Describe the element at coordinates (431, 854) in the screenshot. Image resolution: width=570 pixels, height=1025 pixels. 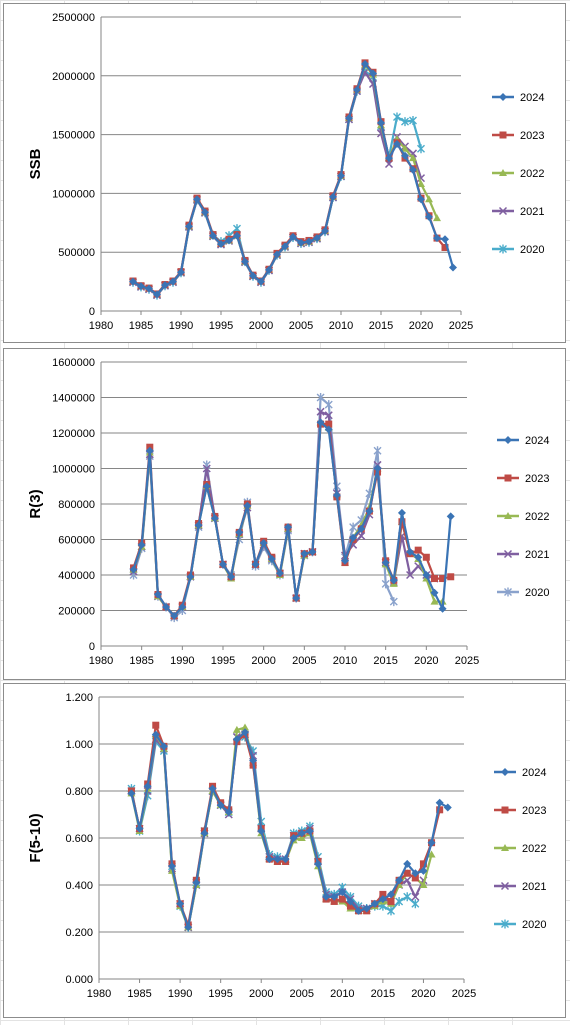
I see `data-point-2022` at that location.